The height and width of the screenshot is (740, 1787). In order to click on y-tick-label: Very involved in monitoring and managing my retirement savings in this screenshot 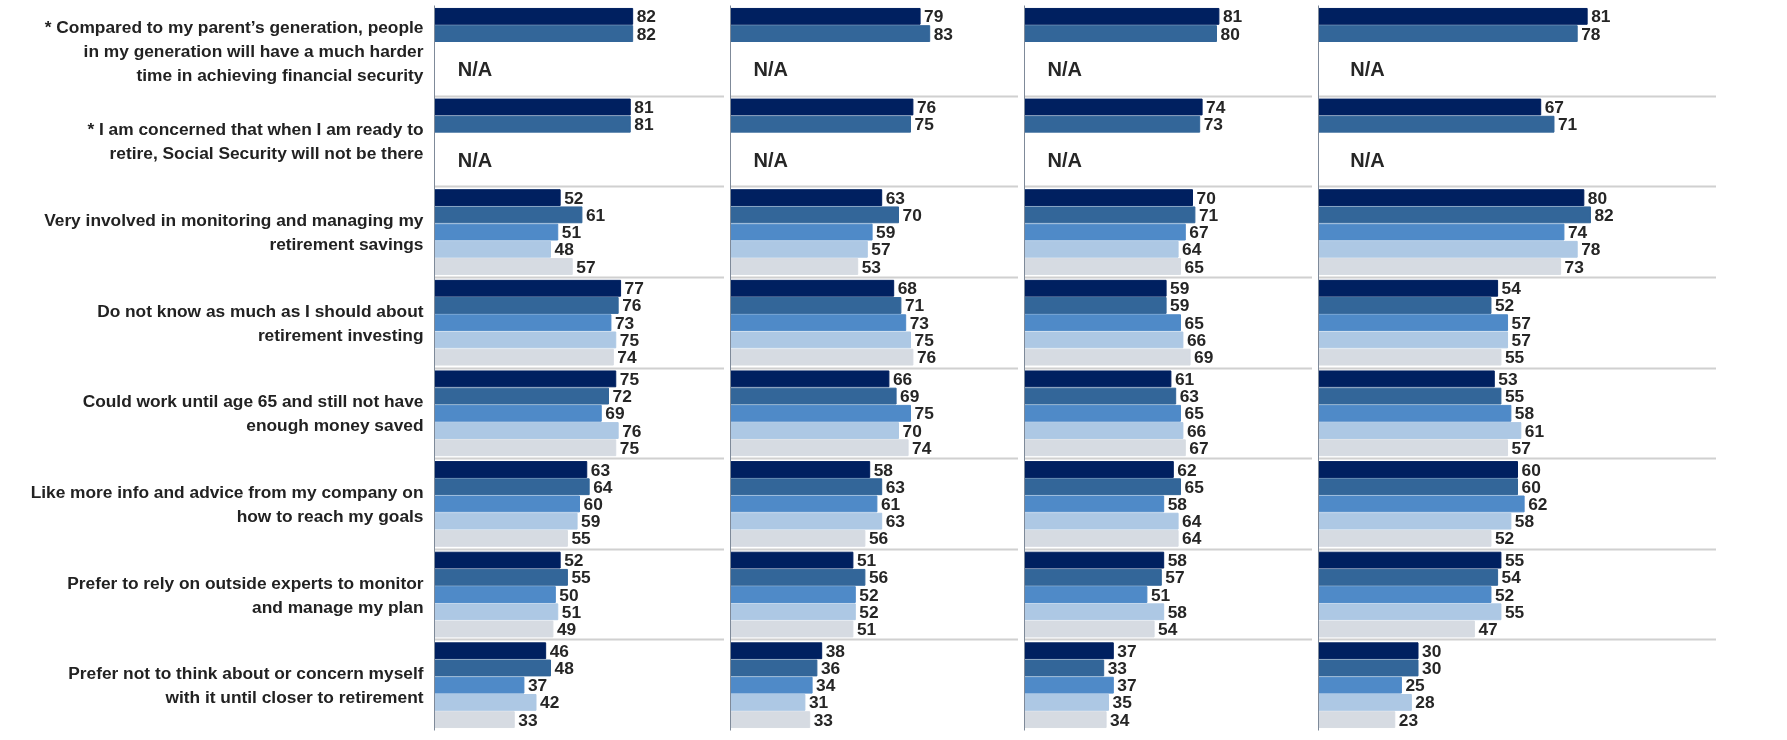, I will do `click(234, 232)`.